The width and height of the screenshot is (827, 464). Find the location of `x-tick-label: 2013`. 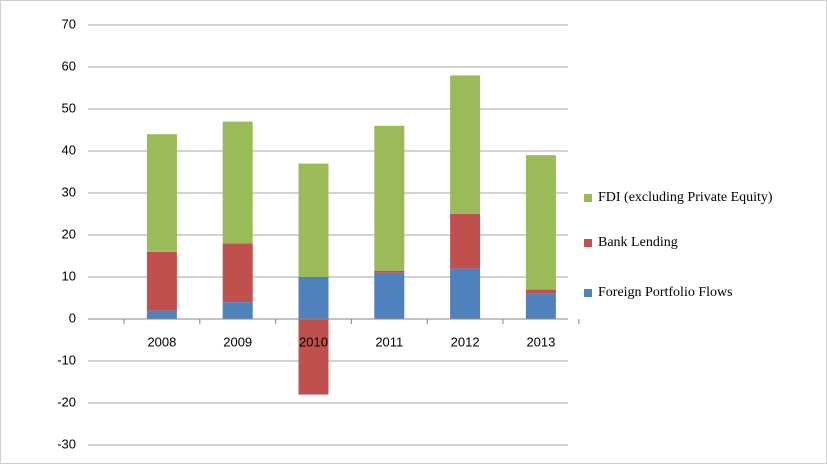

x-tick-label: 2013 is located at coordinates (540, 341).